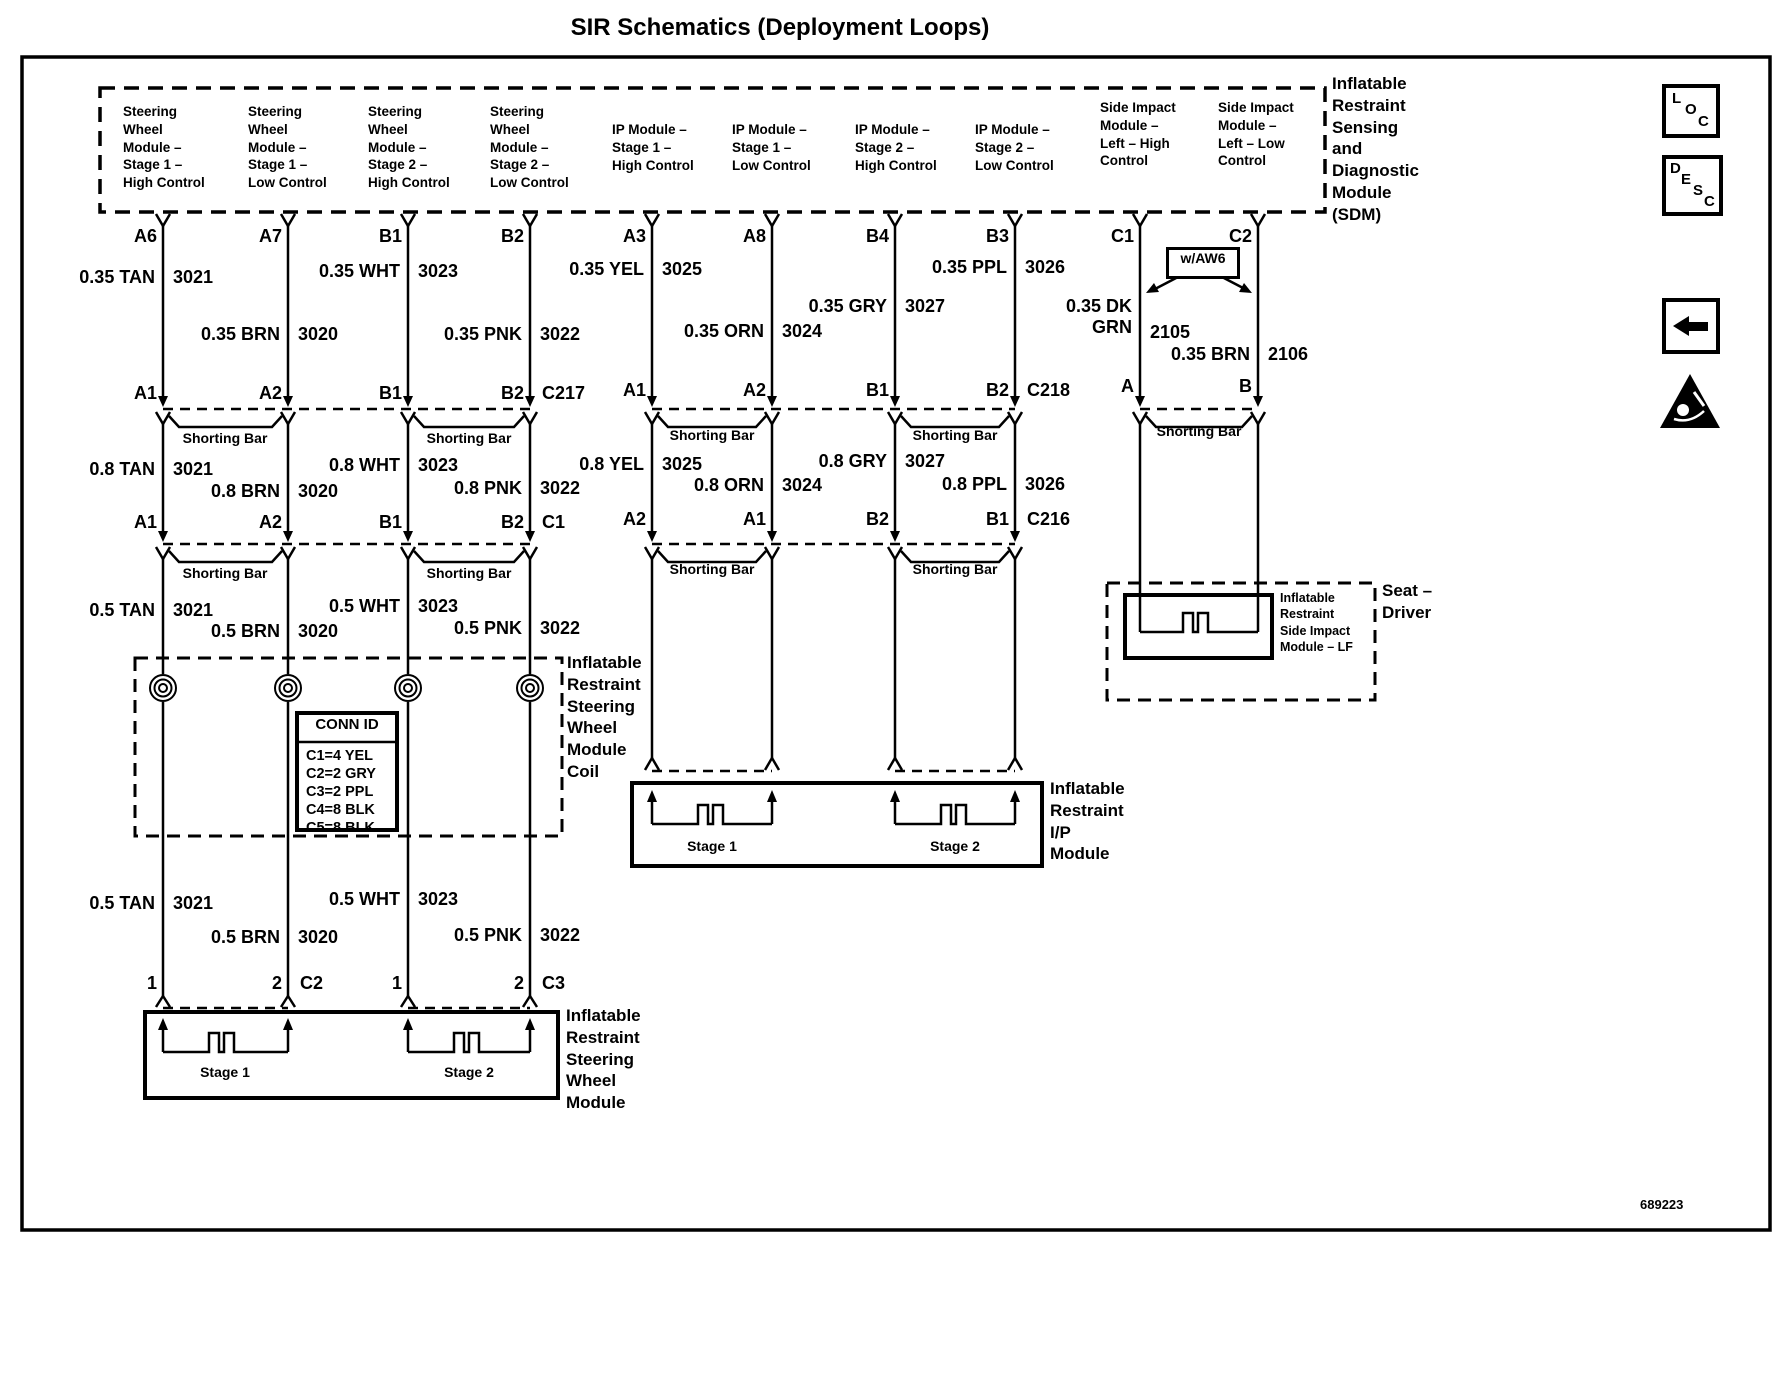 The height and width of the screenshot is (1376, 1788). Describe the element at coordinates (1703, 121) in the screenshot. I see `loc-letter: C` at that location.